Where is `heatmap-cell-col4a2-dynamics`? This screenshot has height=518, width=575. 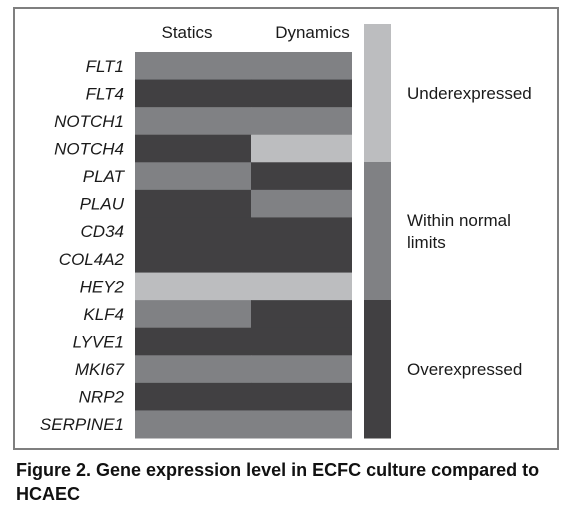
heatmap-cell-col4a2-dynamics is located at coordinates (301, 259).